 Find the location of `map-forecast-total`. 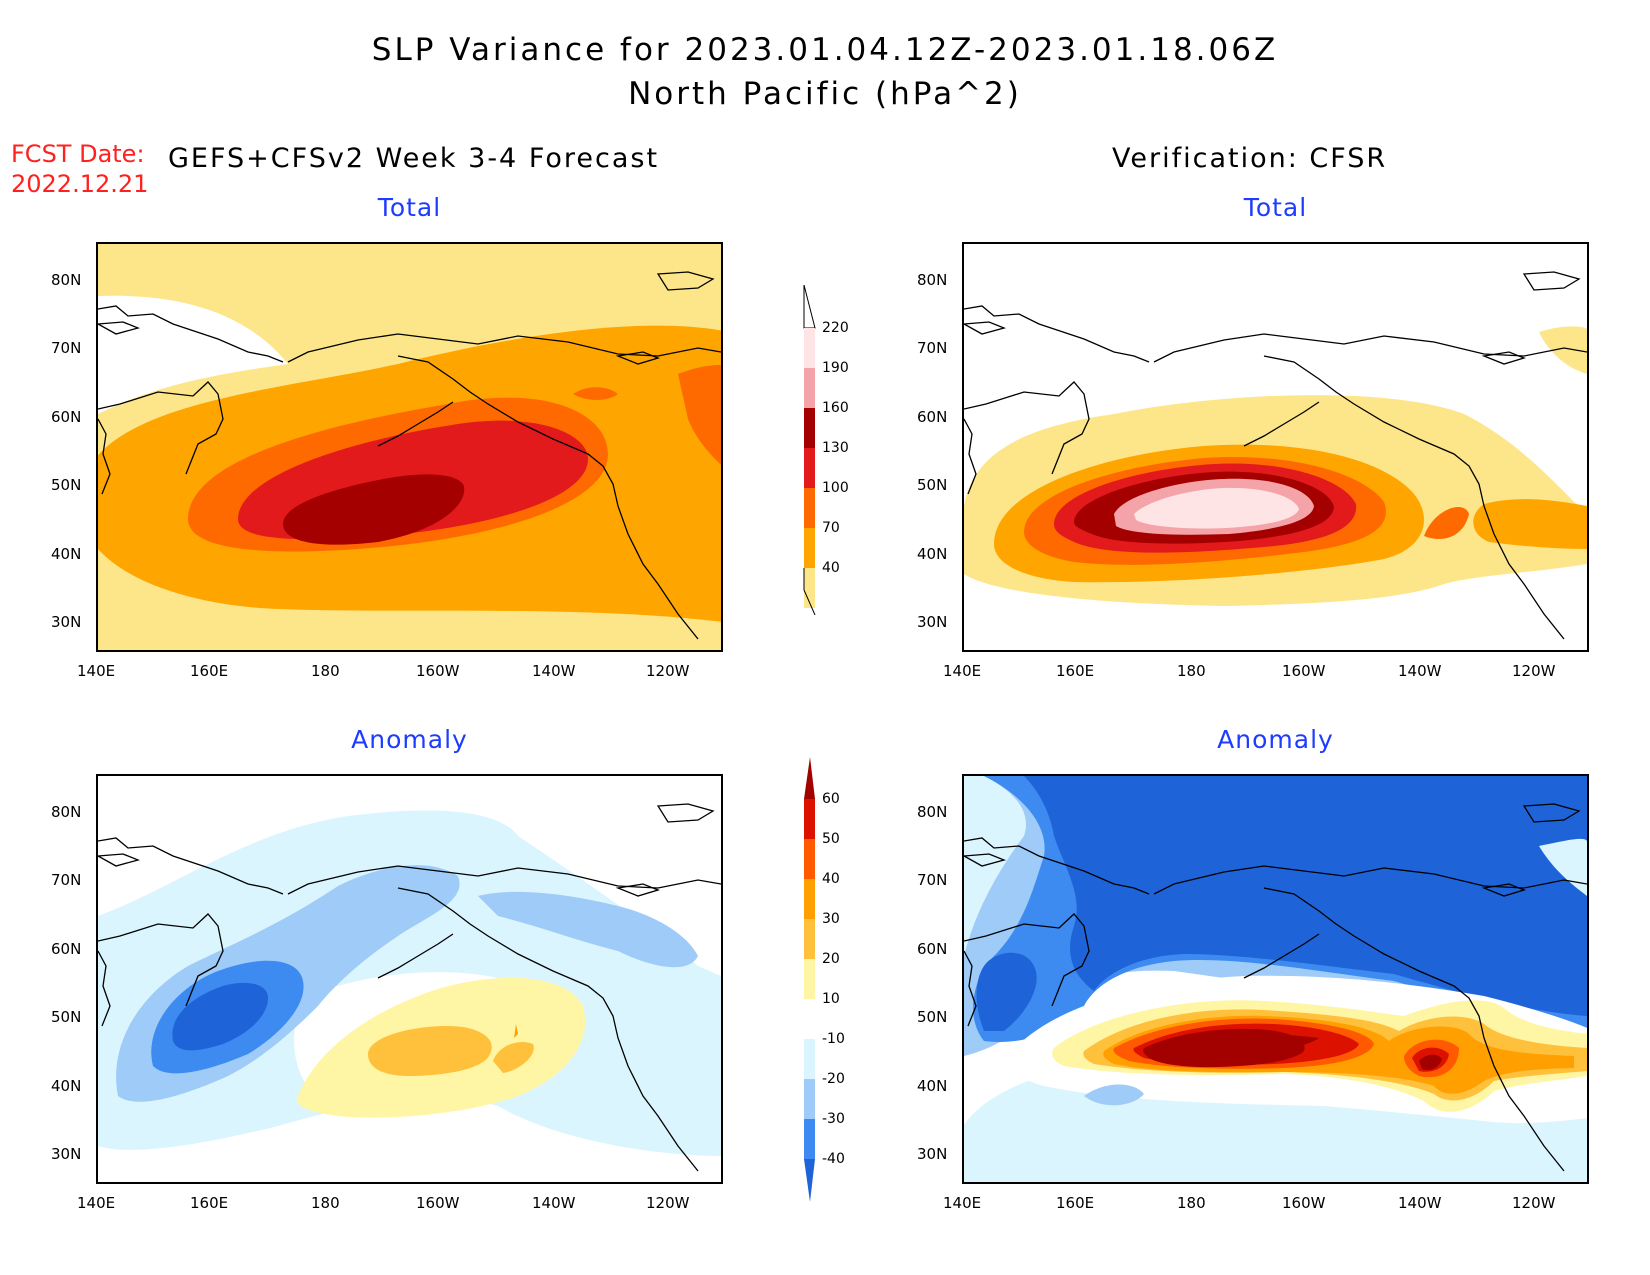

map-forecast-total is located at coordinates (409, 447).